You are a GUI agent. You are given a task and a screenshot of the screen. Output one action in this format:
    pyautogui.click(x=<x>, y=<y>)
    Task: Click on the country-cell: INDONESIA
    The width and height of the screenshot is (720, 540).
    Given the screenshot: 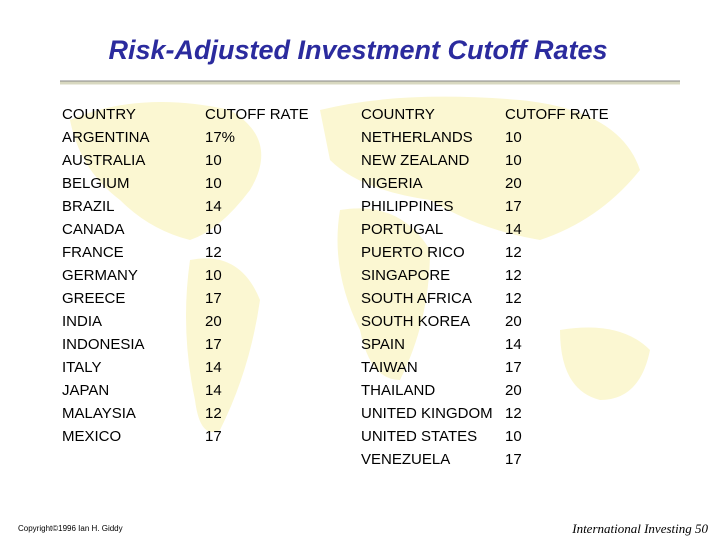 What is the action you would take?
    pyautogui.click(x=103, y=344)
    